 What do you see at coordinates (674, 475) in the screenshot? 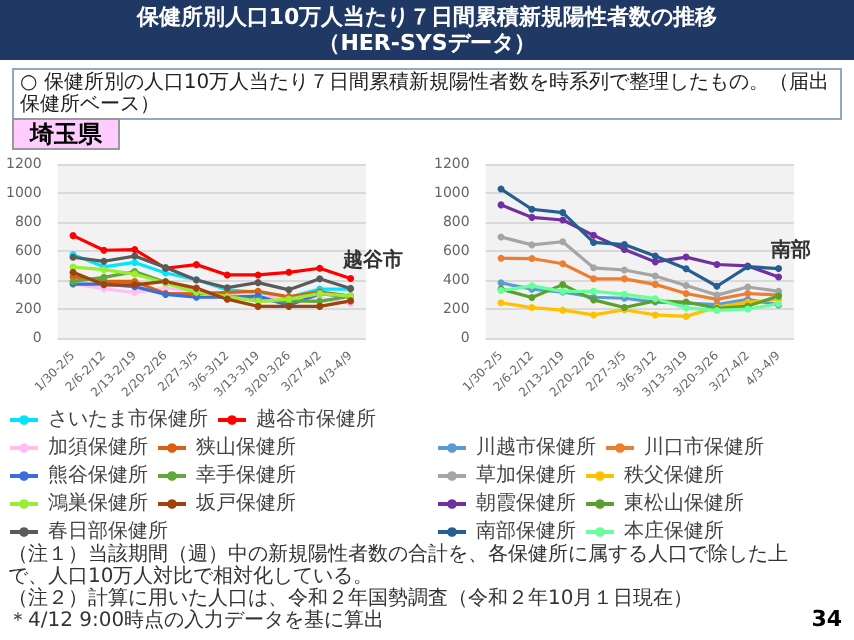
I see `legend-label: 秩父保健所` at bounding box center [674, 475].